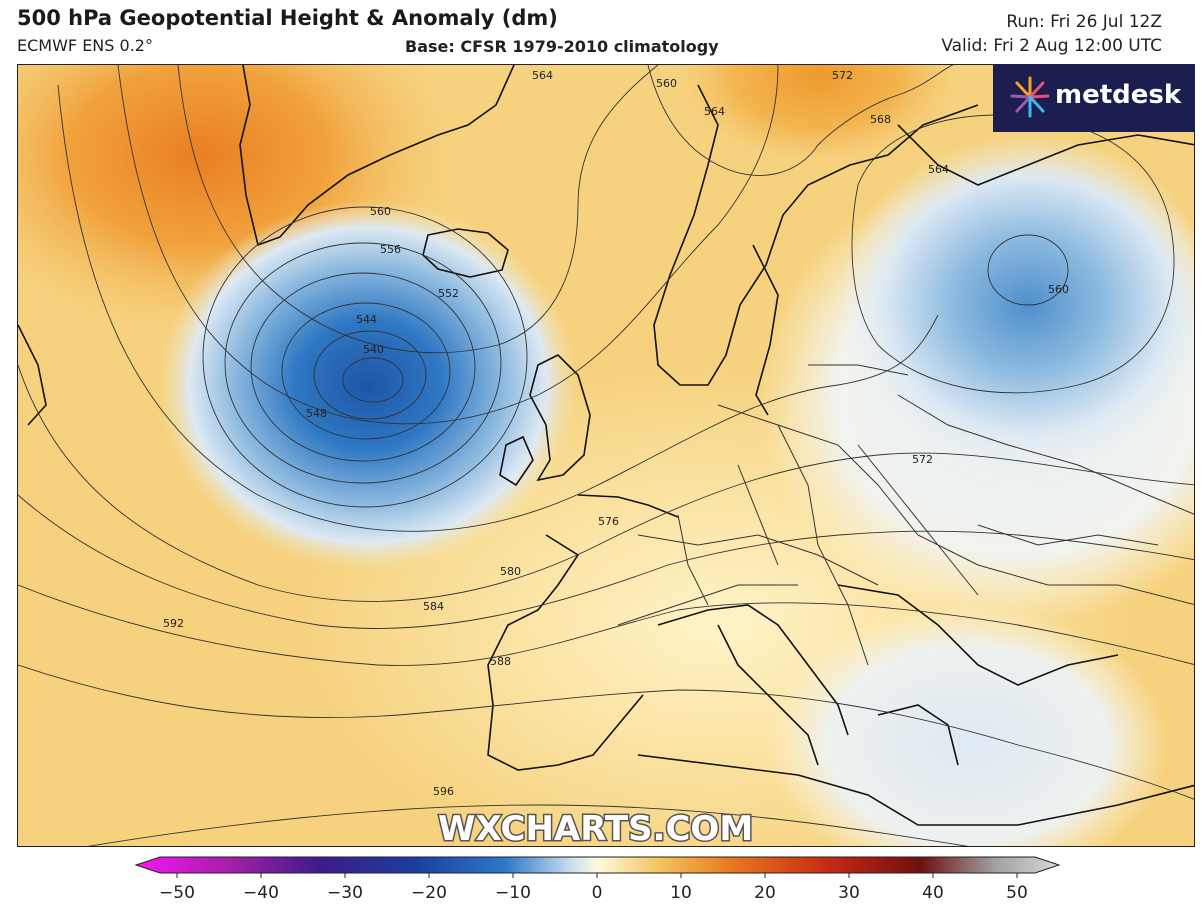 The width and height of the screenshot is (1202, 913). Describe the element at coordinates (390, 249) in the screenshot. I see `contour-label: 556` at that location.